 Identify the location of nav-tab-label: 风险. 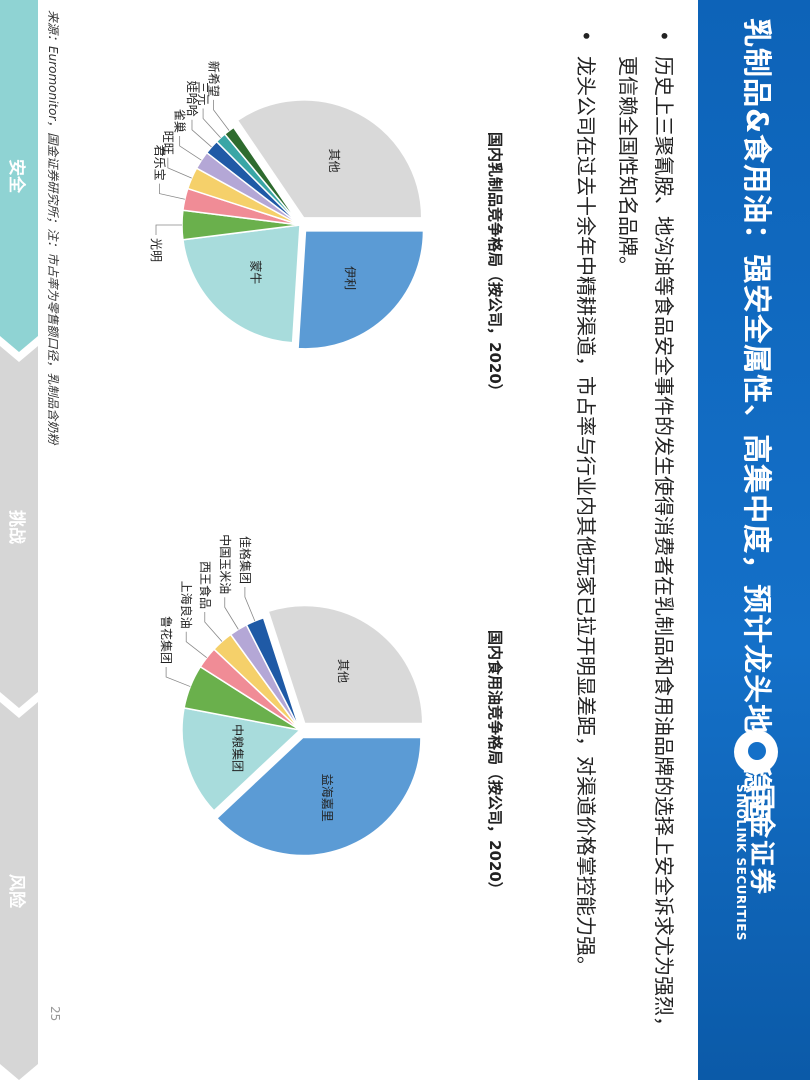
(16, 891).